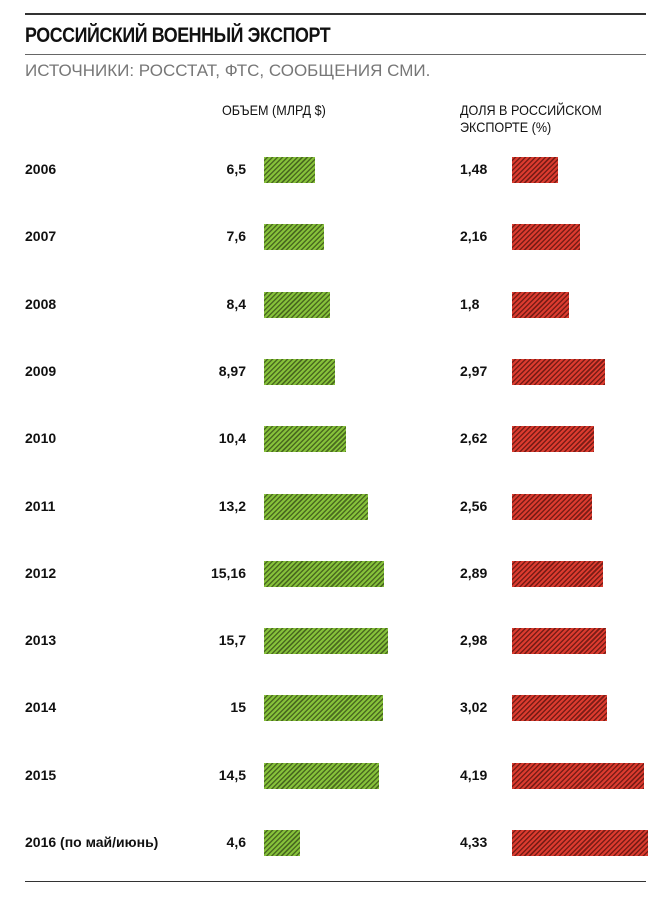 Image resolution: width=671 pixels, height=900 pixels. Describe the element at coordinates (178, 35) in the screenshot. I see `chart-title: РОССИЙСКИЙ ВОЕННЫЙ ЭКСПОРТ` at that location.